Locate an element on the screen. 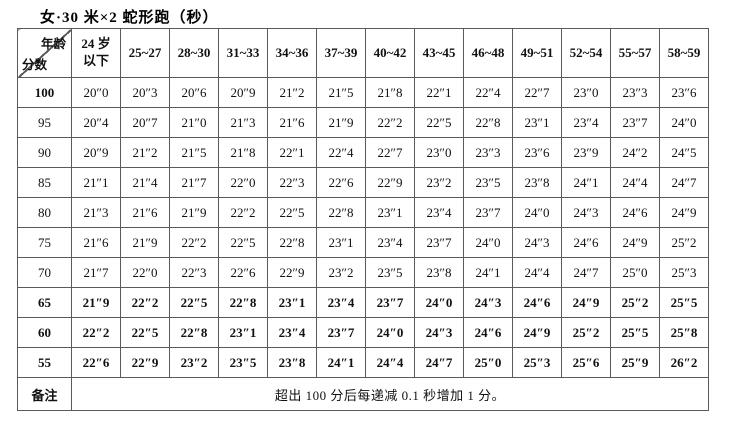 This screenshot has height=432, width=729. time-cell: 25″9 is located at coordinates (635, 362).